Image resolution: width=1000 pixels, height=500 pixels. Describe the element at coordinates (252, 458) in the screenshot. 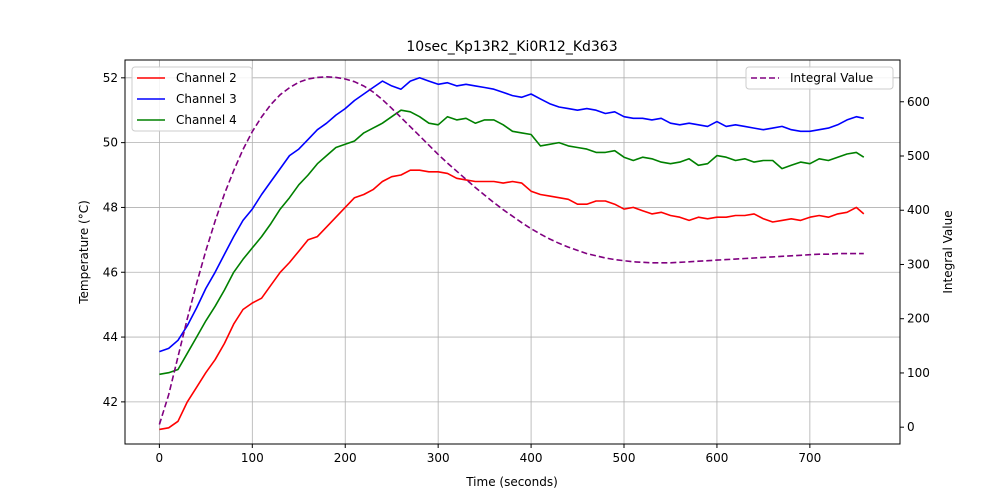

I see `x-tick-label: 100` at that location.